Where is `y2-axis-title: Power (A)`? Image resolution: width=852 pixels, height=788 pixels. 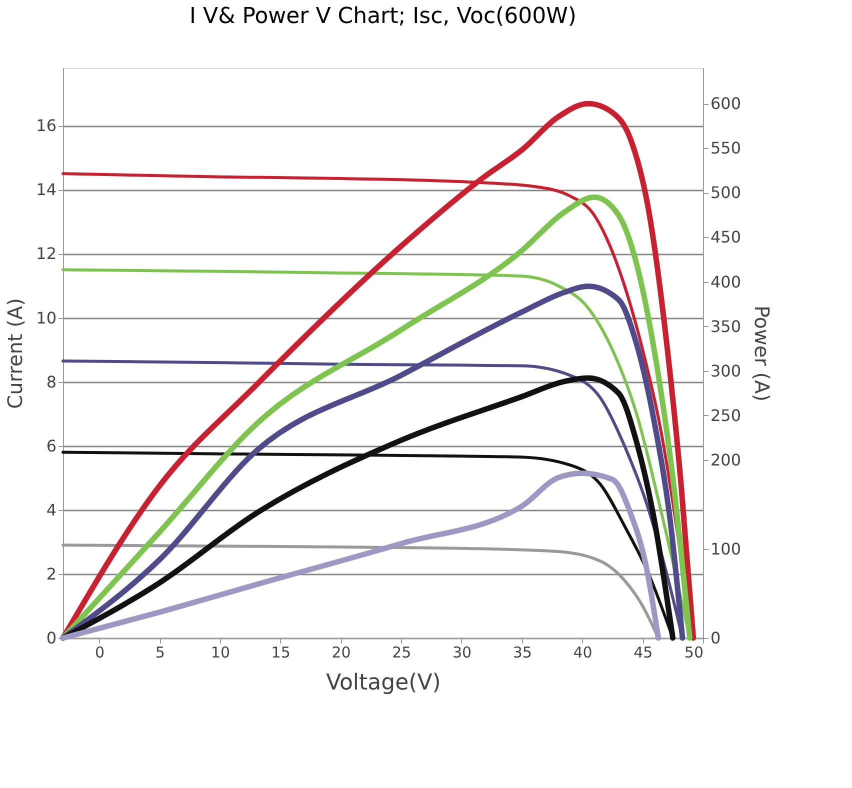
y2-axis-title: Power (A) is located at coordinates (762, 353).